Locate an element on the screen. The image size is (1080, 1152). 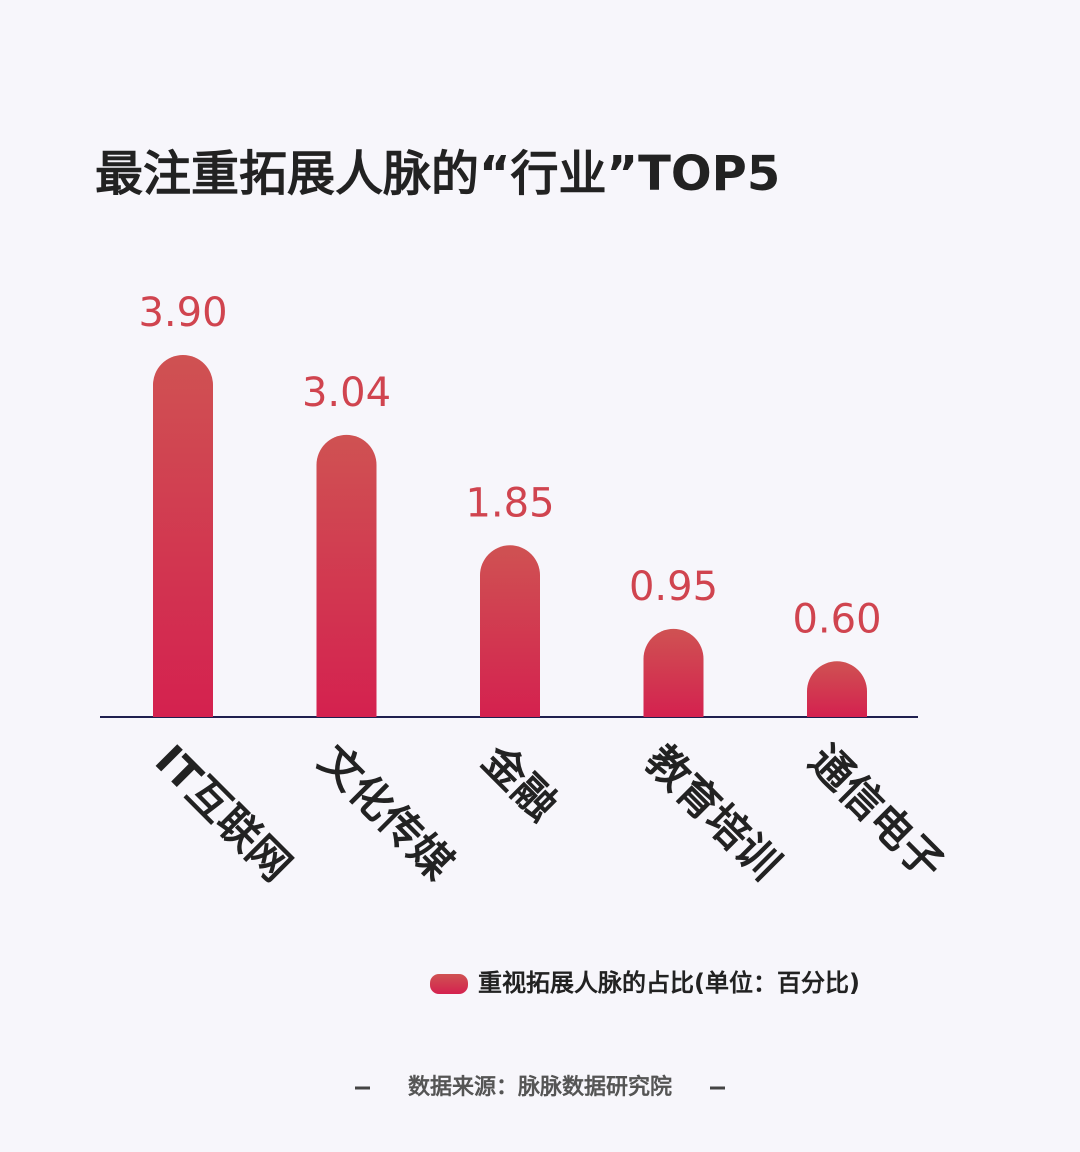
value-label: 0.95 is located at coordinates (673, 587).